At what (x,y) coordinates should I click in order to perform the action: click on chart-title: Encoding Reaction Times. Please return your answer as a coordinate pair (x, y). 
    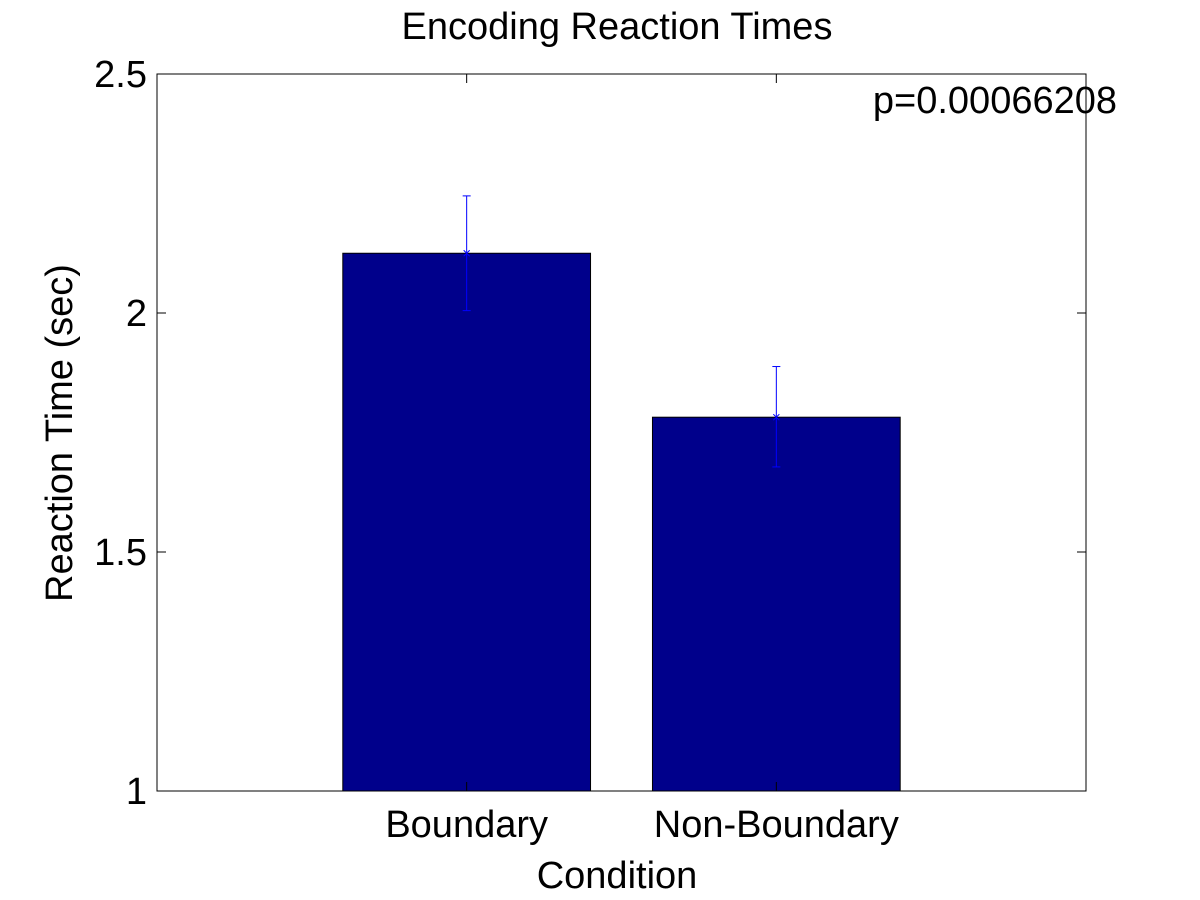
    Looking at the image, I should click on (617, 27).